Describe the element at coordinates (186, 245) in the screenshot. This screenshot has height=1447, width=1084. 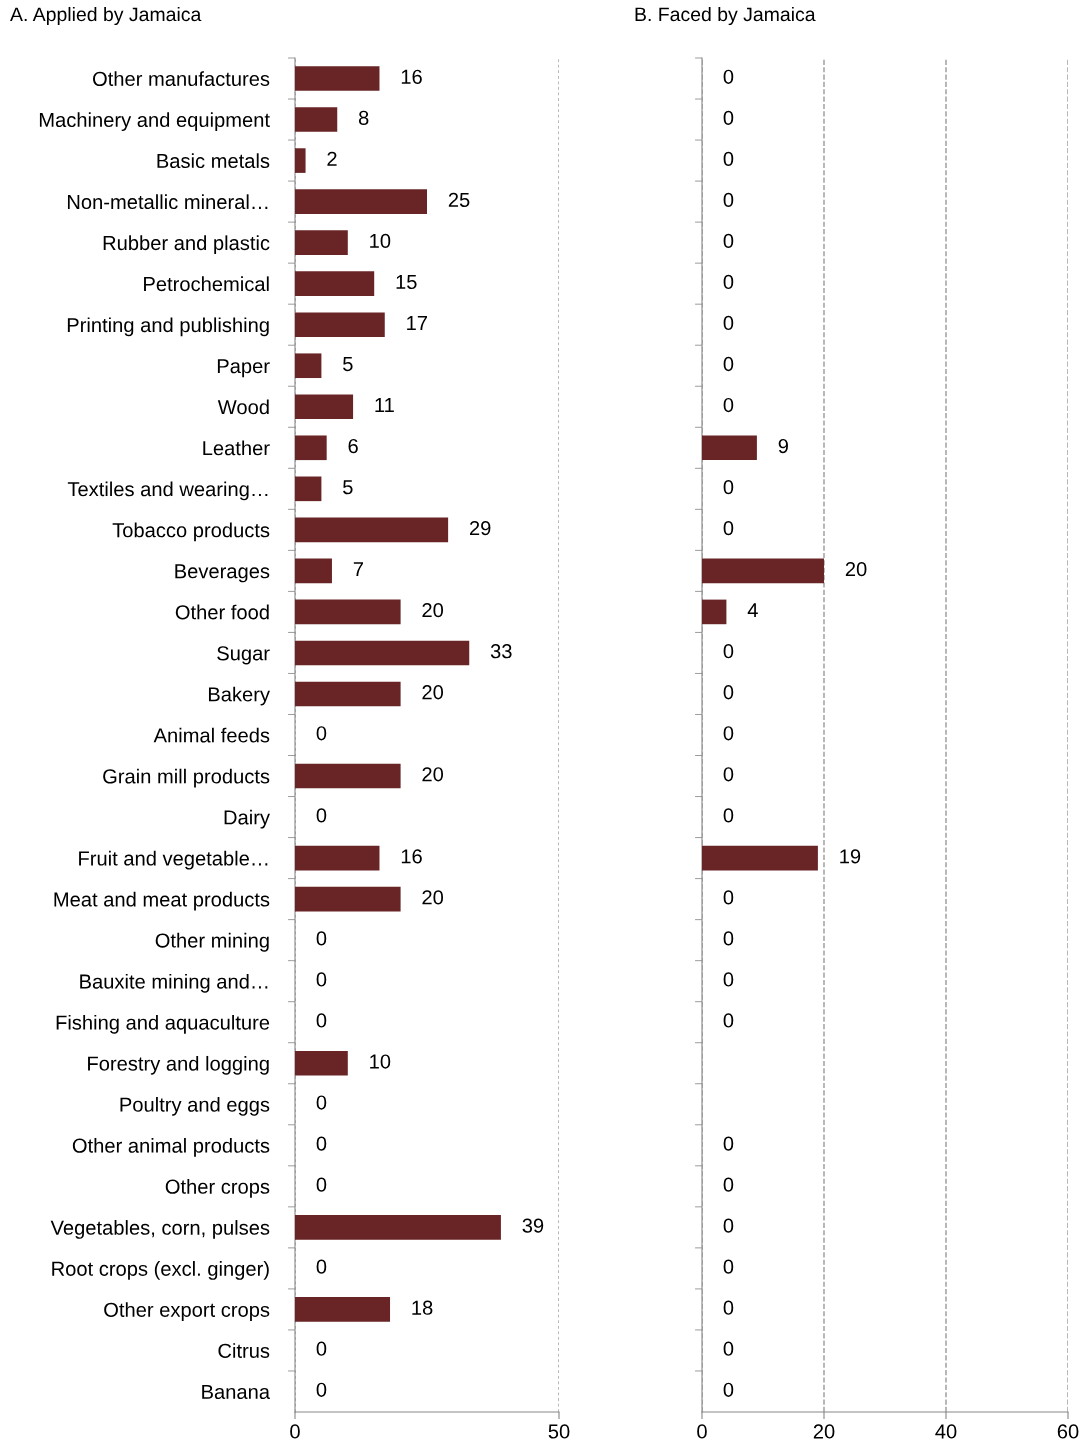
I see `y-tick-label: Rubber and plastic` at that location.